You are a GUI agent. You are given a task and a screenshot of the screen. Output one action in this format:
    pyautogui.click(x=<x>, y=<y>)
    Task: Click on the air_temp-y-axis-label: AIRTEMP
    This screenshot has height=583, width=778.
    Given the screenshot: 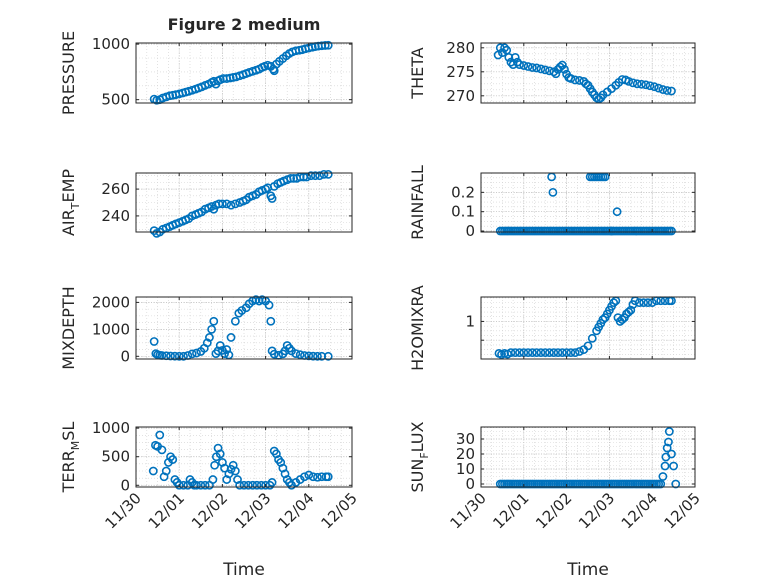 What is the action you would take?
    pyautogui.click(x=70, y=202)
    